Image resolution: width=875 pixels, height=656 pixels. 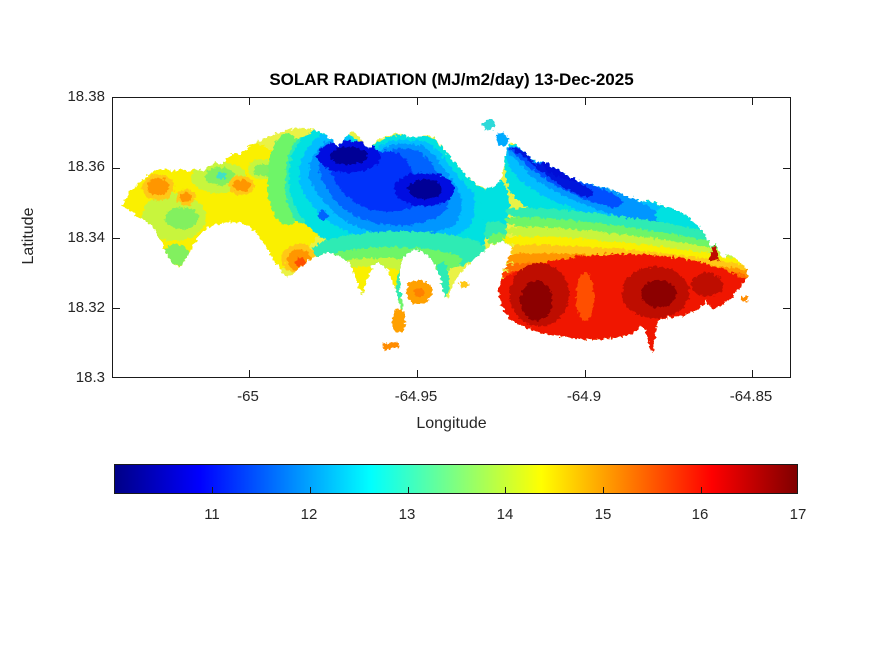 What do you see at coordinates (451, 79) in the screenshot?
I see `plot-title: SOLAR RADIATION (MJ/m2/day) 13-Dec-2025` at bounding box center [451, 79].